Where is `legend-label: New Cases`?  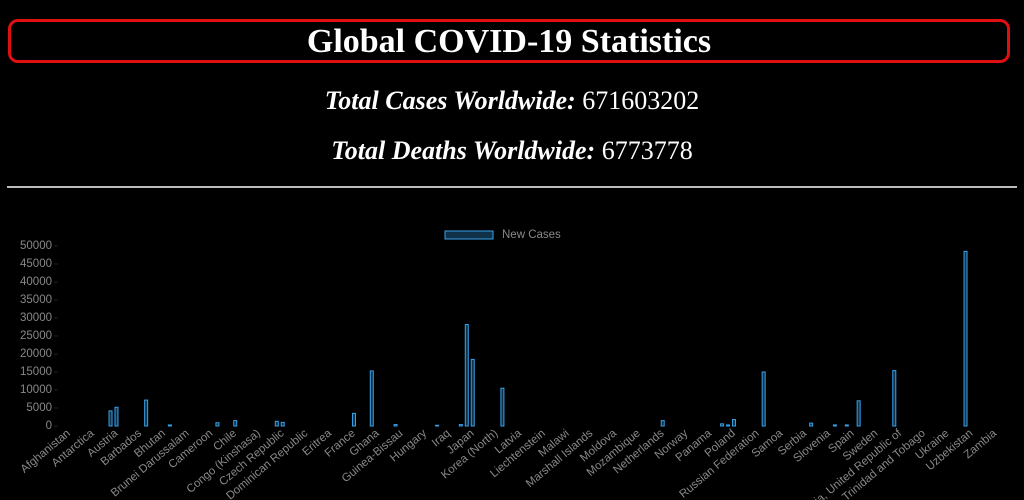 legend-label: New Cases is located at coordinates (531, 235).